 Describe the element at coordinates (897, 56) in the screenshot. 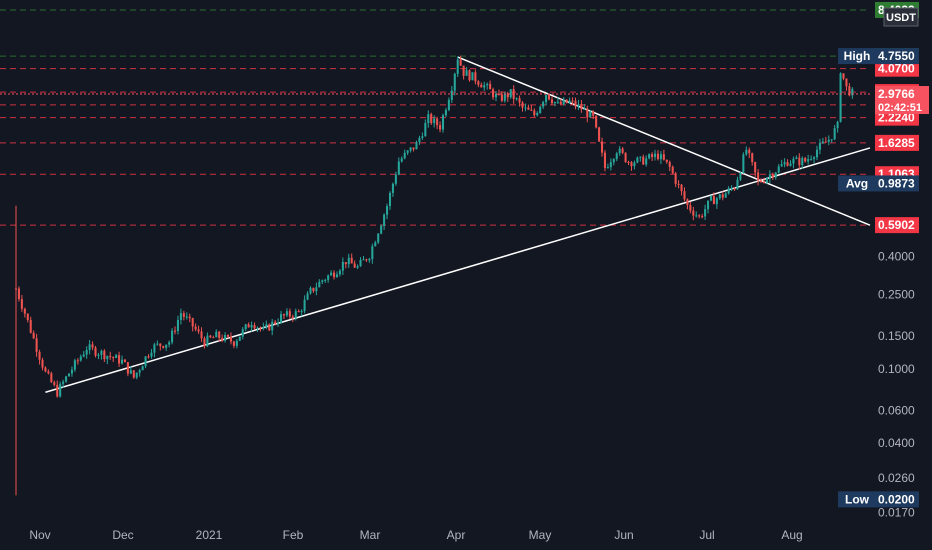

I see `high-value-bg` at that location.